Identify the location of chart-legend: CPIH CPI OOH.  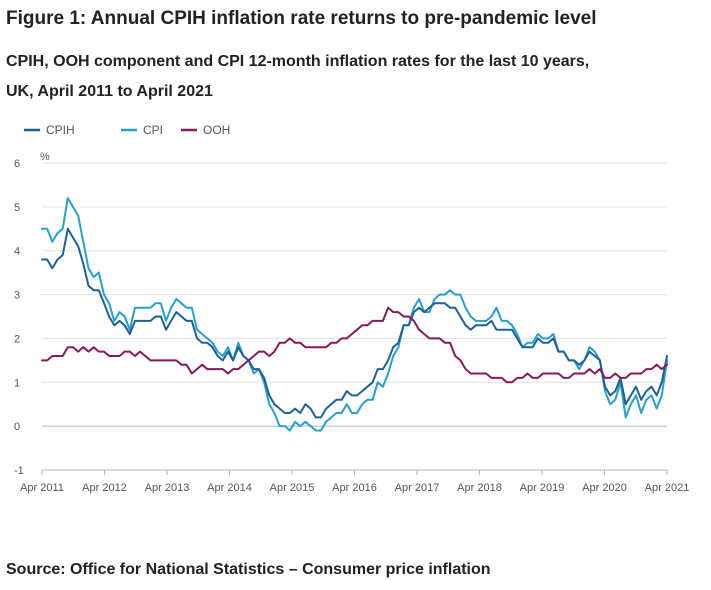
(127, 130).